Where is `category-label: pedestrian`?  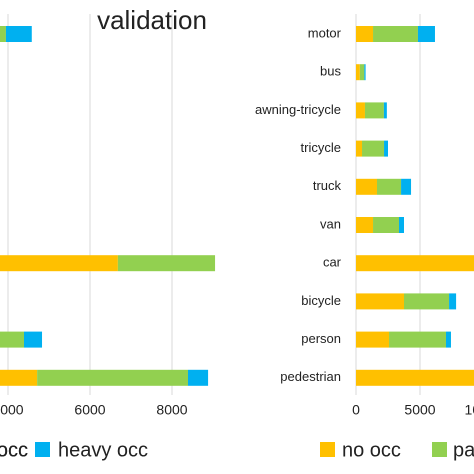 category-label: pedestrian is located at coordinates (310, 376).